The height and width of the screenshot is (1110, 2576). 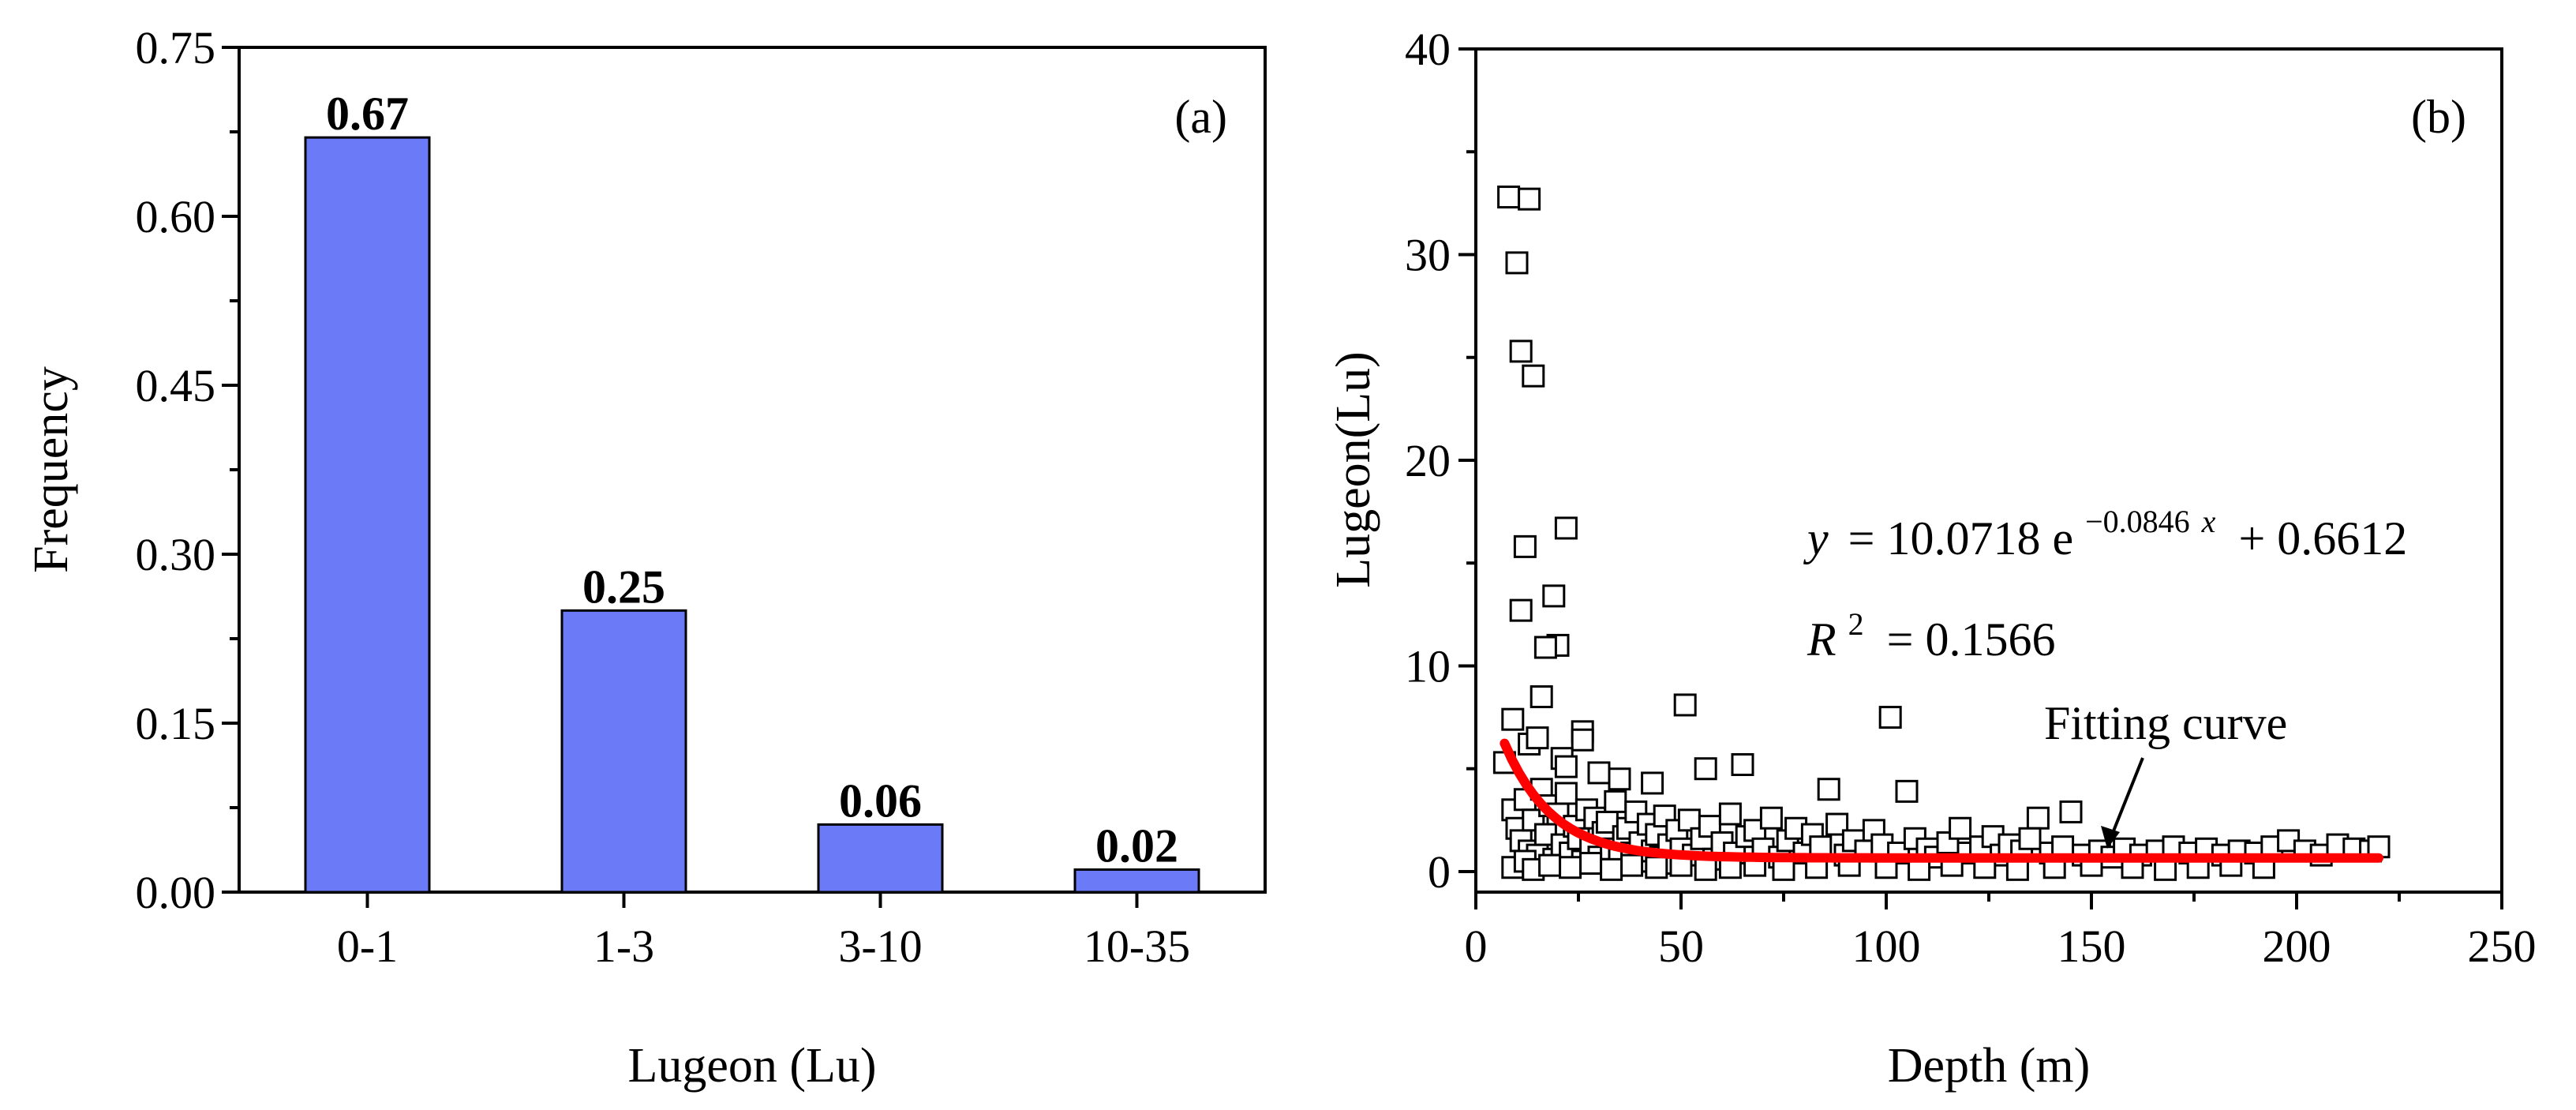 What do you see at coordinates (751, 1066) in the screenshot?
I see `panel-a-xlabel: Lugeon (Lu)` at bounding box center [751, 1066].